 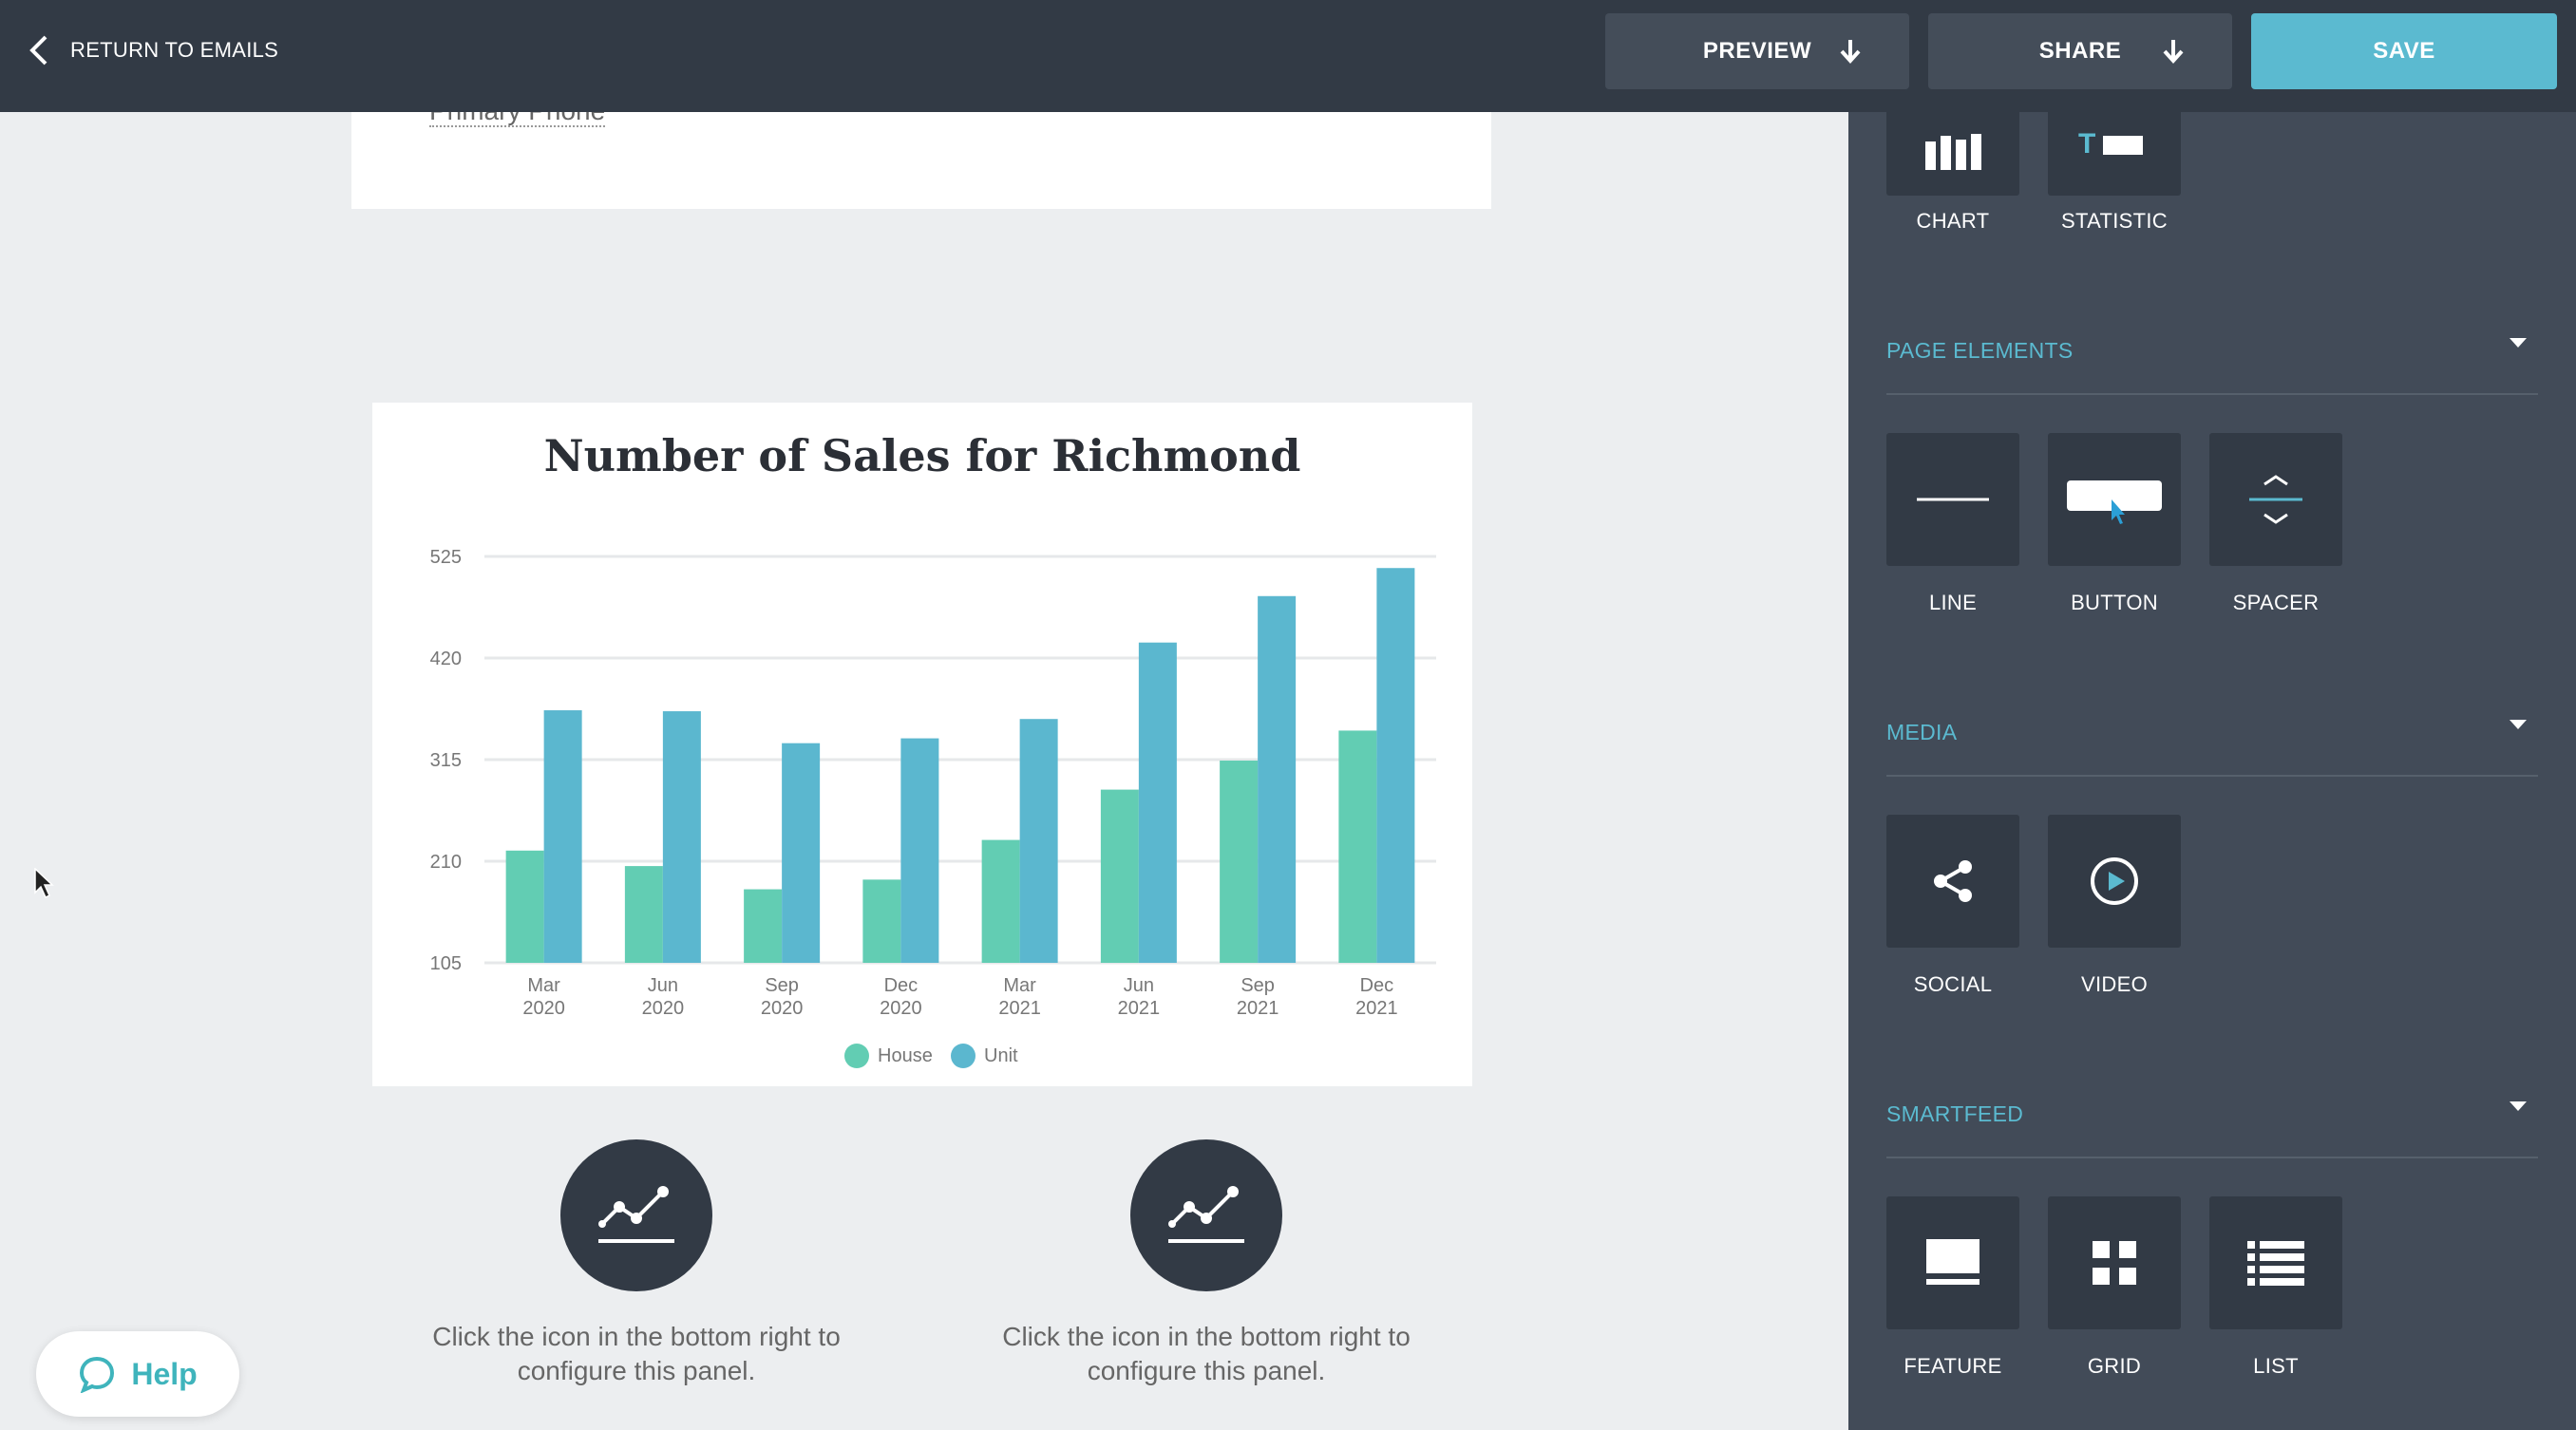 What do you see at coordinates (38, 50) in the screenshot?
I see `chevron-left-icon` at bounding box center [38, 50].